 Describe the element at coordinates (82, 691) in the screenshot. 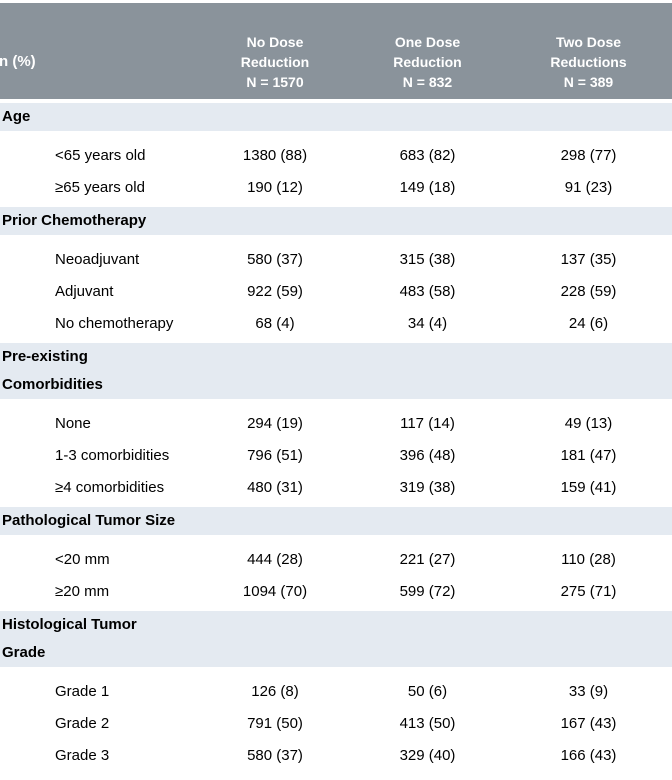

I see `row-label: Grade 1` at that location.